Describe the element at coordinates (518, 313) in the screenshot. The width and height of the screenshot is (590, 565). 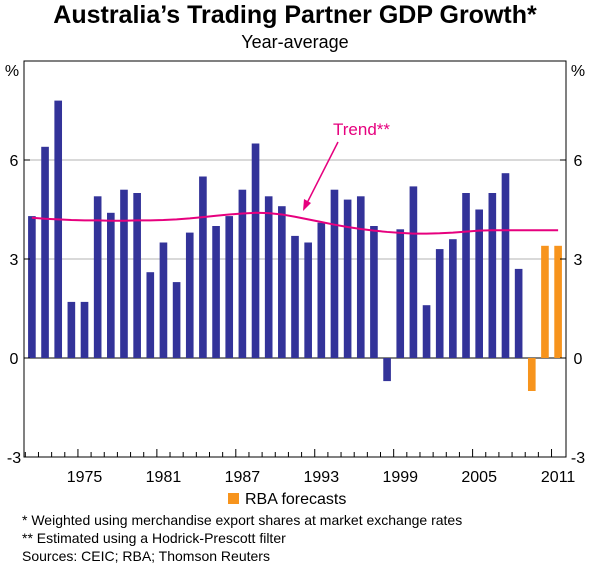
I see `bar-2008` at that location.